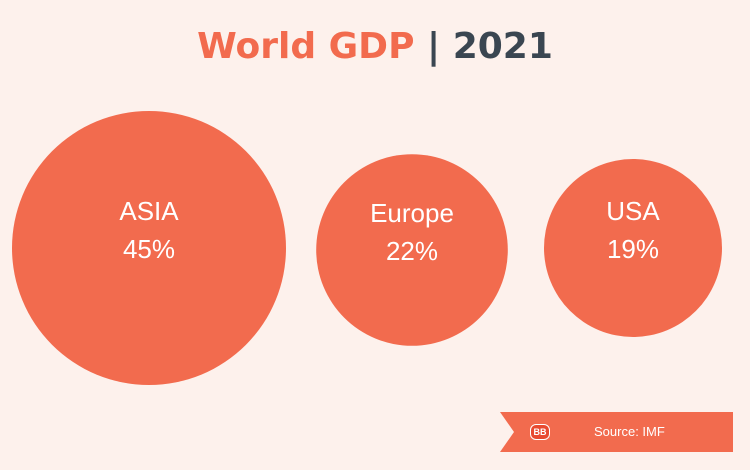 The height and width of the screenshot is (470, 750). I want to click on bubble-category-label: USA, so click(633, 211).